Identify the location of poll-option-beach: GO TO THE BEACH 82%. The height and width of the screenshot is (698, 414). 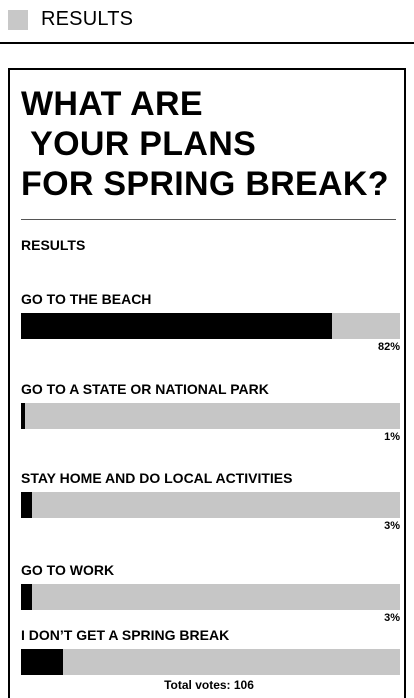
(210, 299).